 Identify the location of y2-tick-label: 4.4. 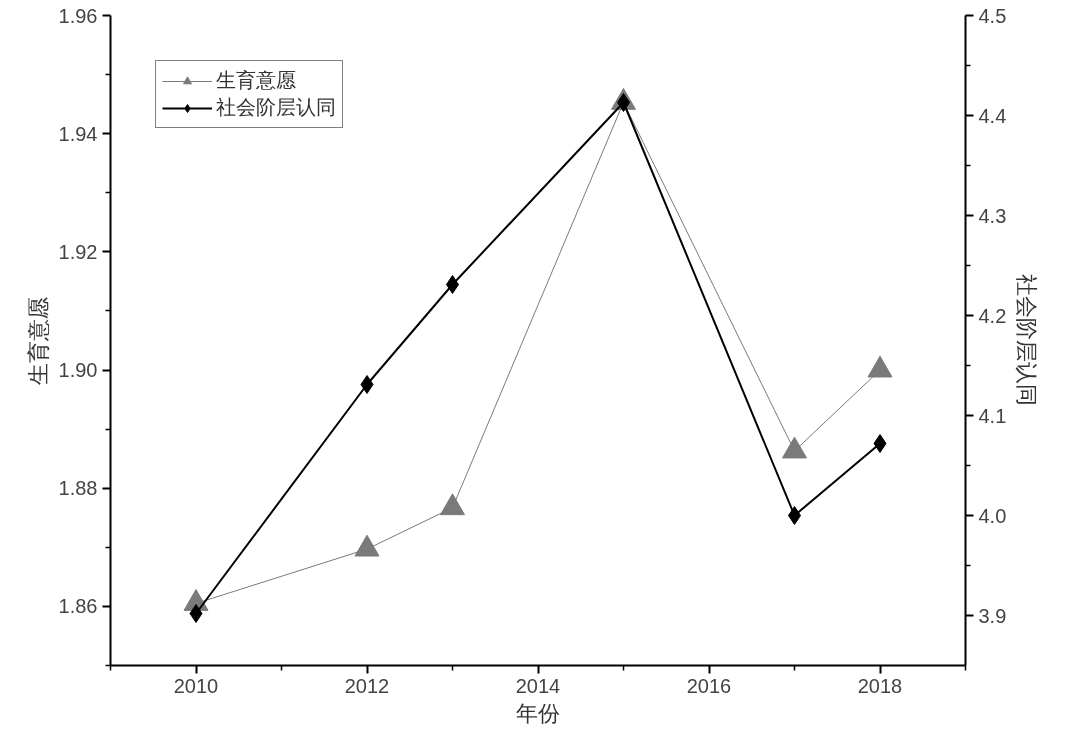
(992, 115).